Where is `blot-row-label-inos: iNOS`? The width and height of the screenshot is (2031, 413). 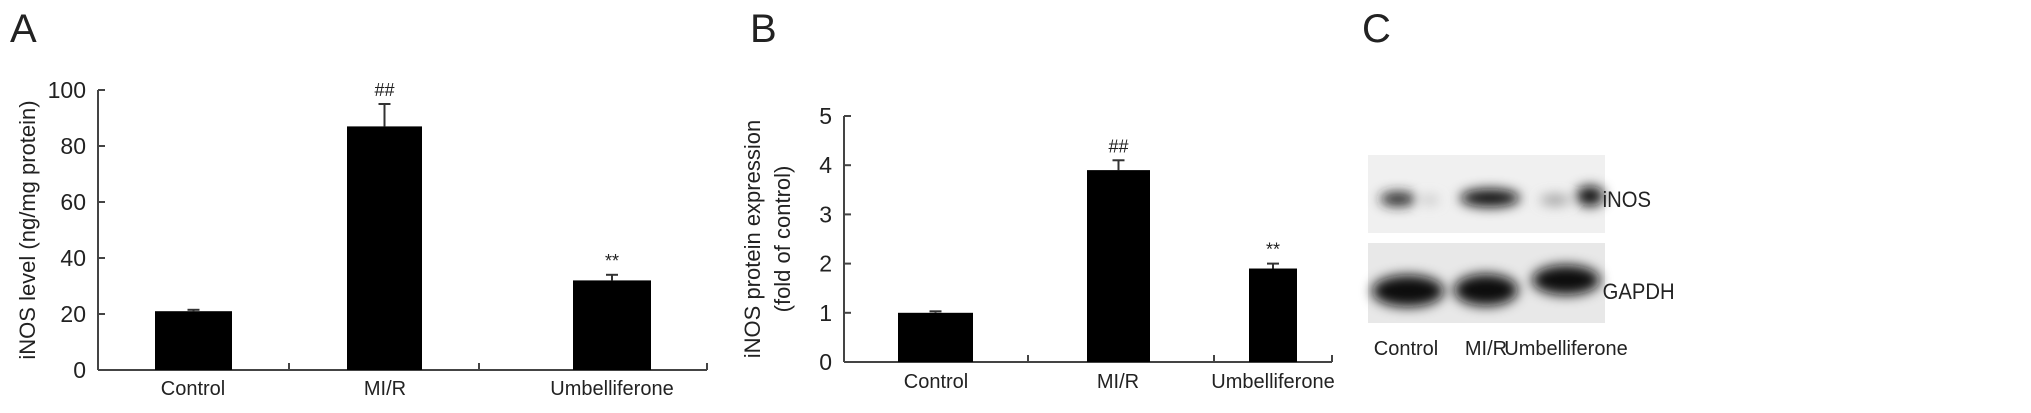 blot-row-label-inos: iNOS is located at coordinates (1627, 200).